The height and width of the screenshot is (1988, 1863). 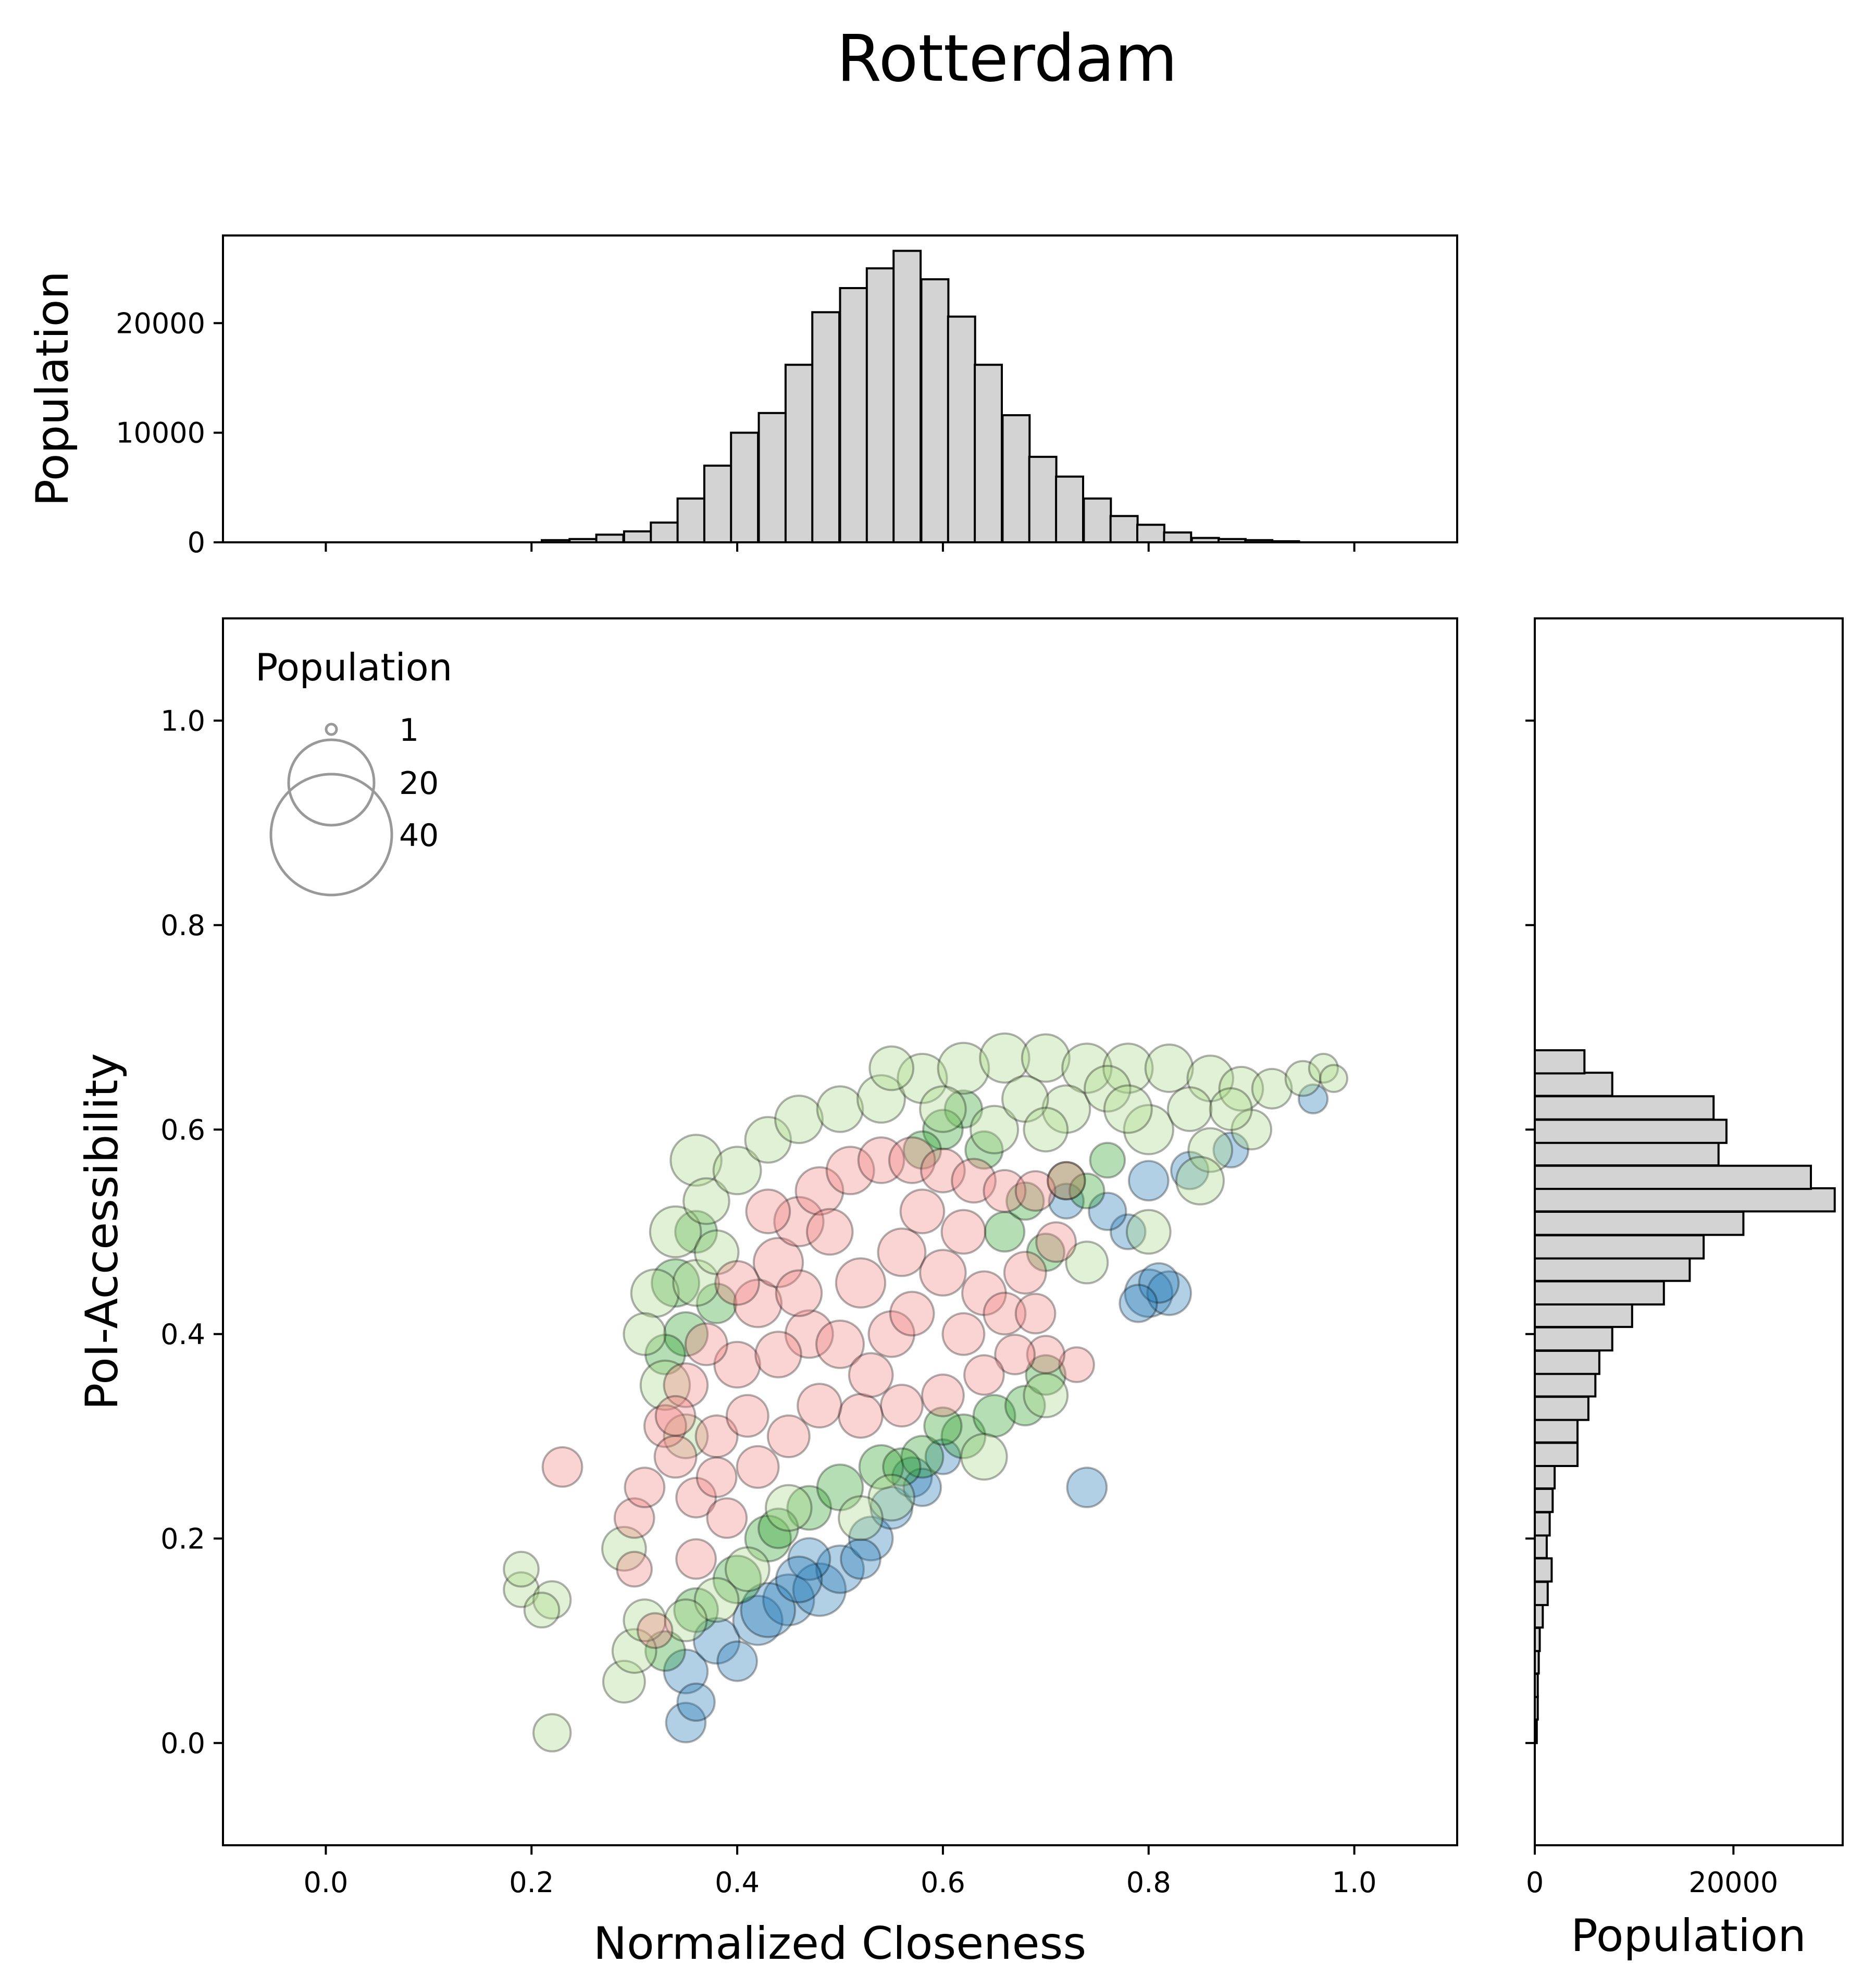 What do you see at coordinates (196, 542) in the screenshot?
I see `top-y-tick-label: 0` at bounding box center [196, 542].